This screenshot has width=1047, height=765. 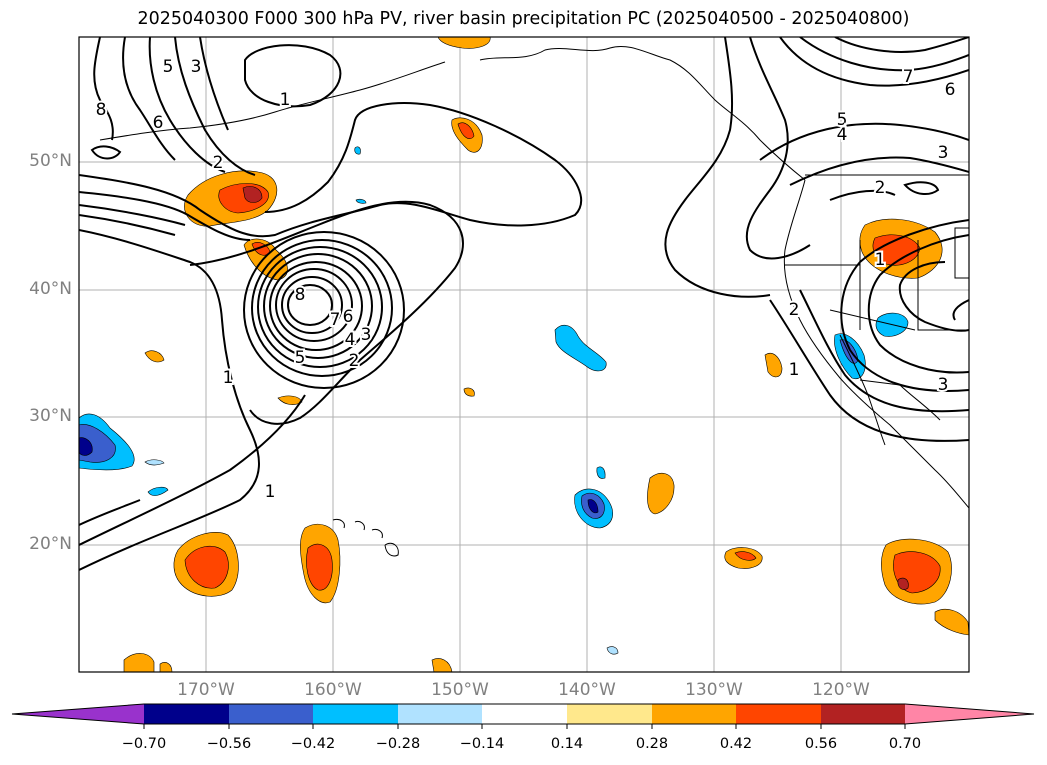 I want to click on colorbar-label: 0.14, so click(x=567, y=744).